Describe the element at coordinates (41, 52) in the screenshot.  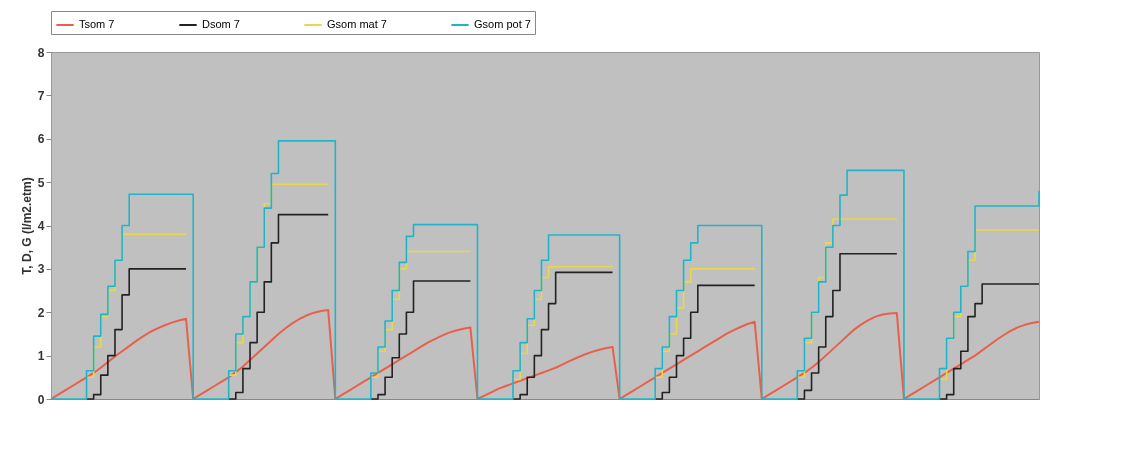
I see `y-tick-label: 8` at that location.